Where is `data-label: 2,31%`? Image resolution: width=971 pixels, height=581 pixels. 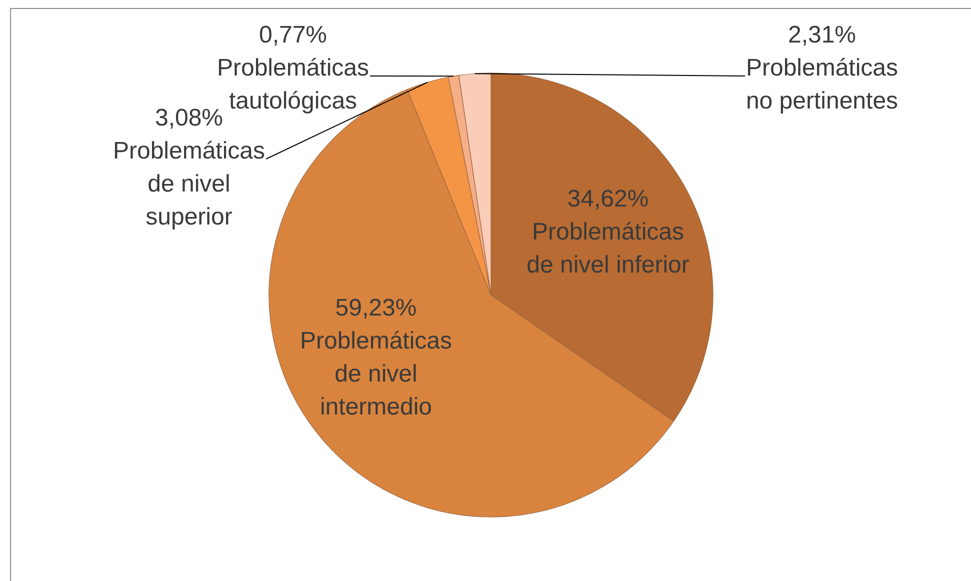 data-label: 2,31% is located at coordinates (822, 35).